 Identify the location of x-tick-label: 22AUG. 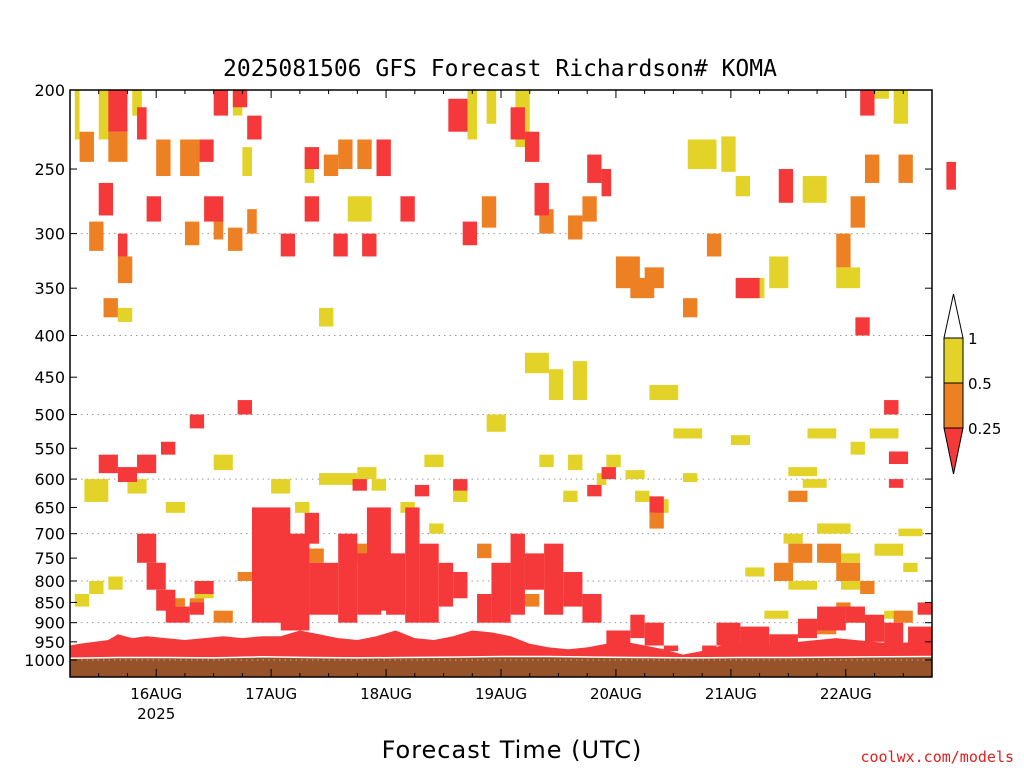
(846, 694).